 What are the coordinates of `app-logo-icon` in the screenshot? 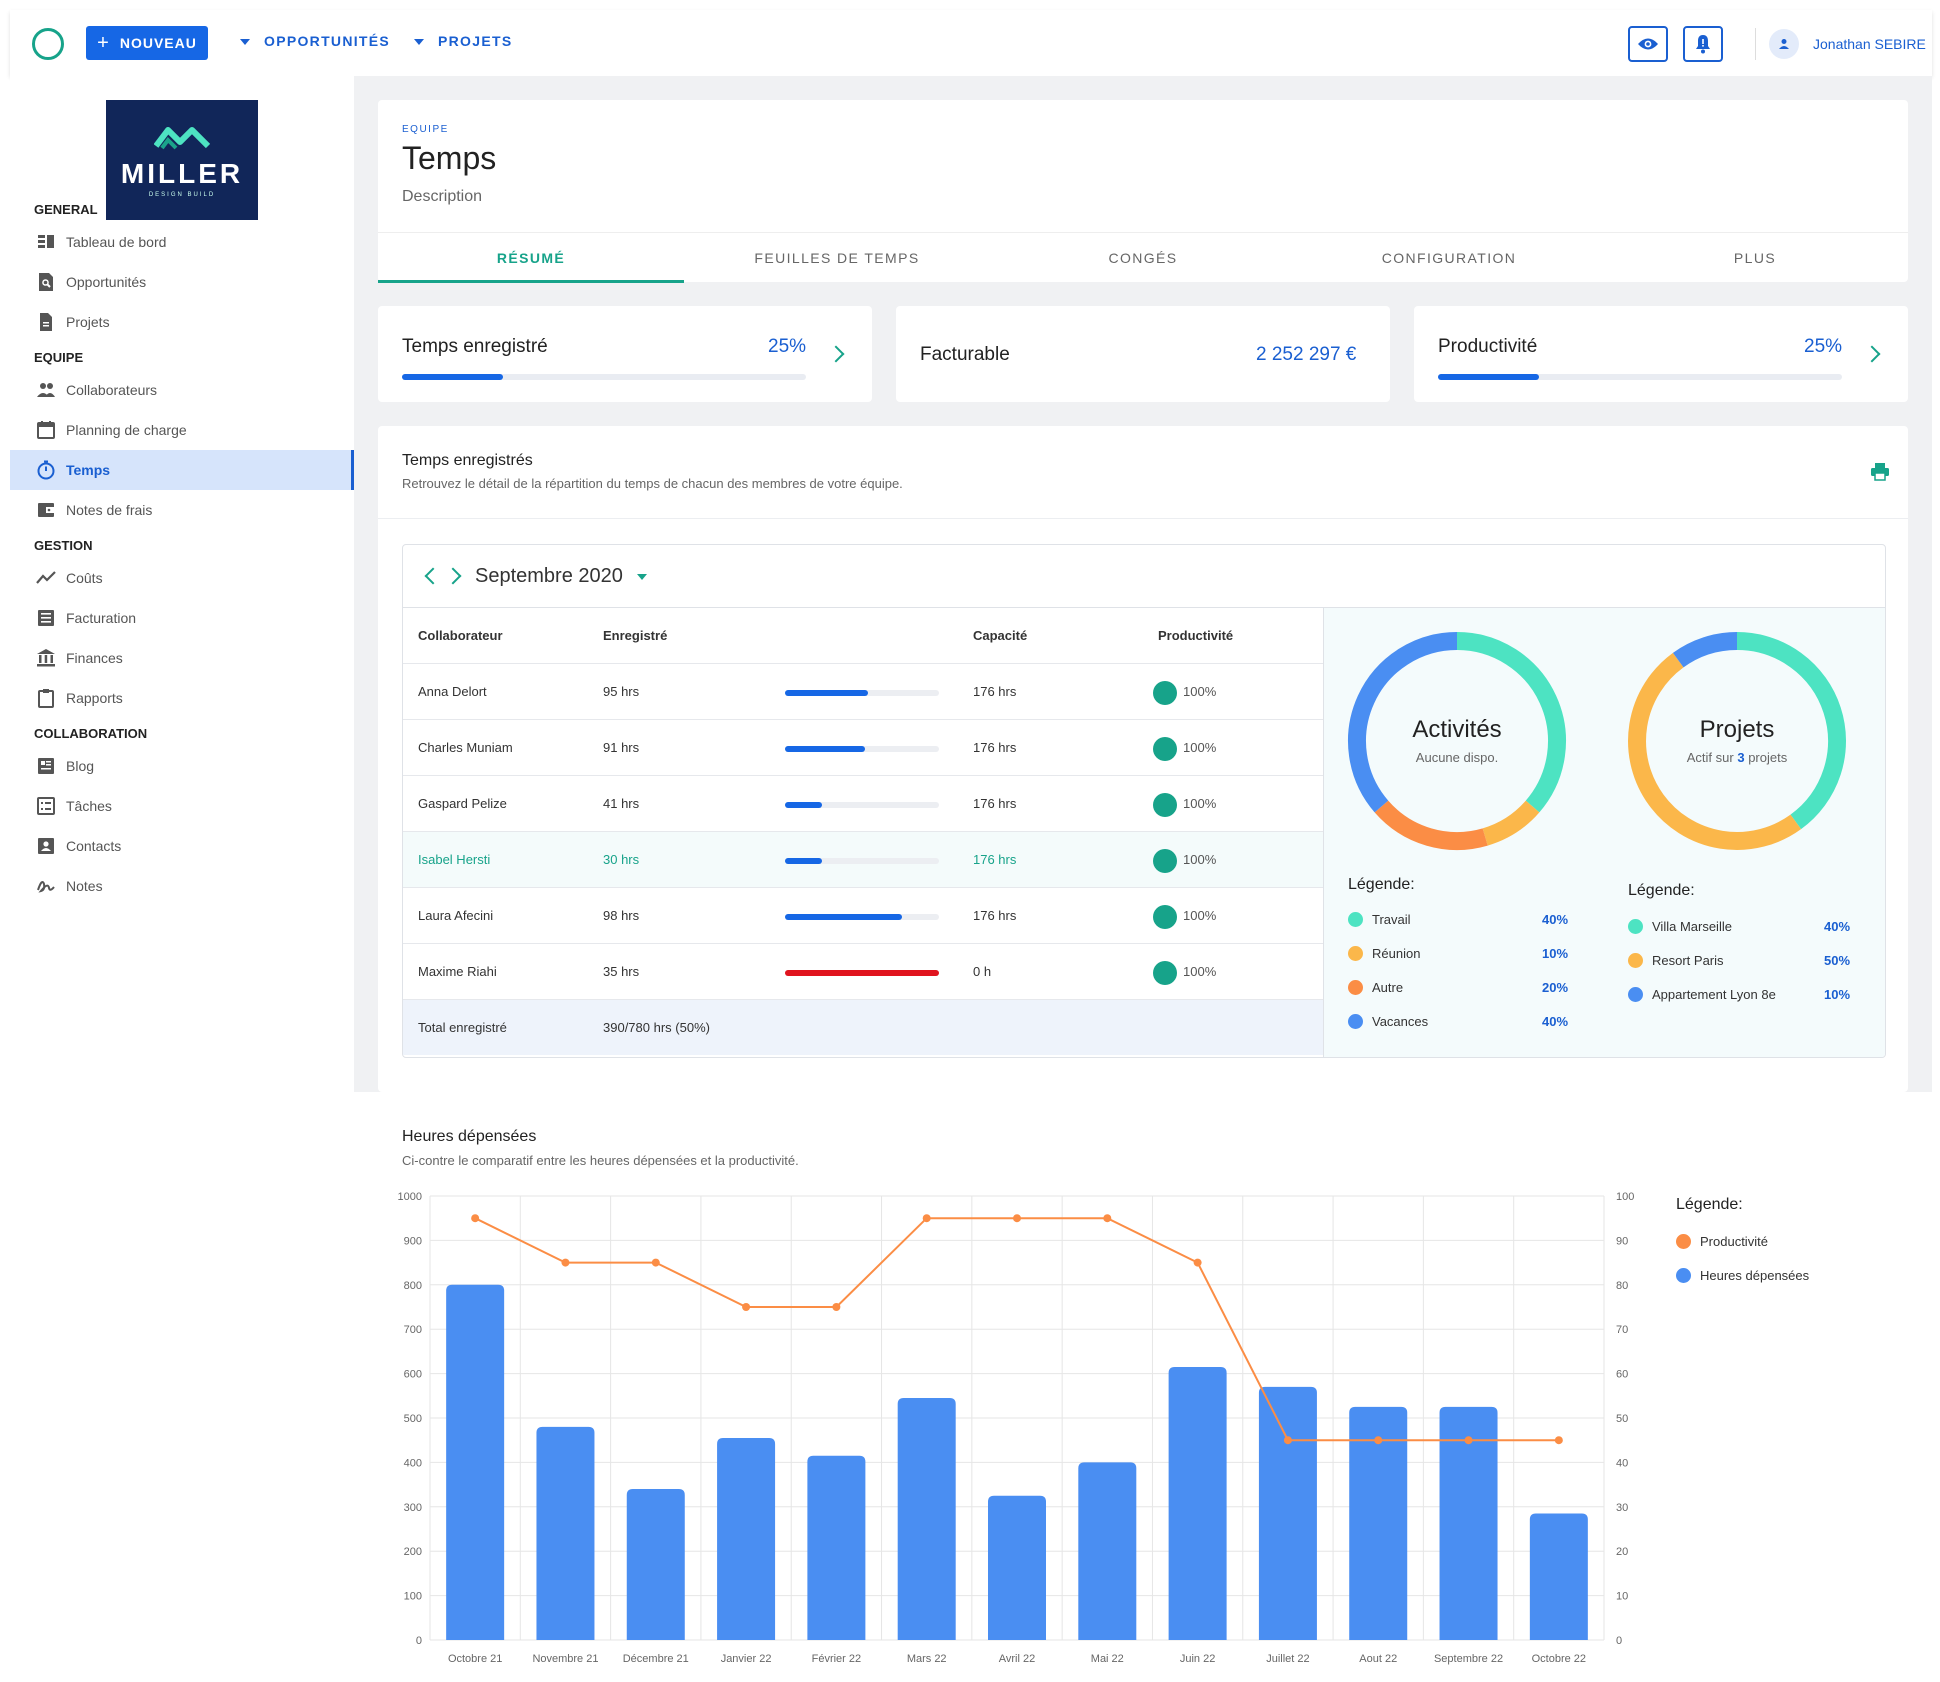 It's located at (48, 44).